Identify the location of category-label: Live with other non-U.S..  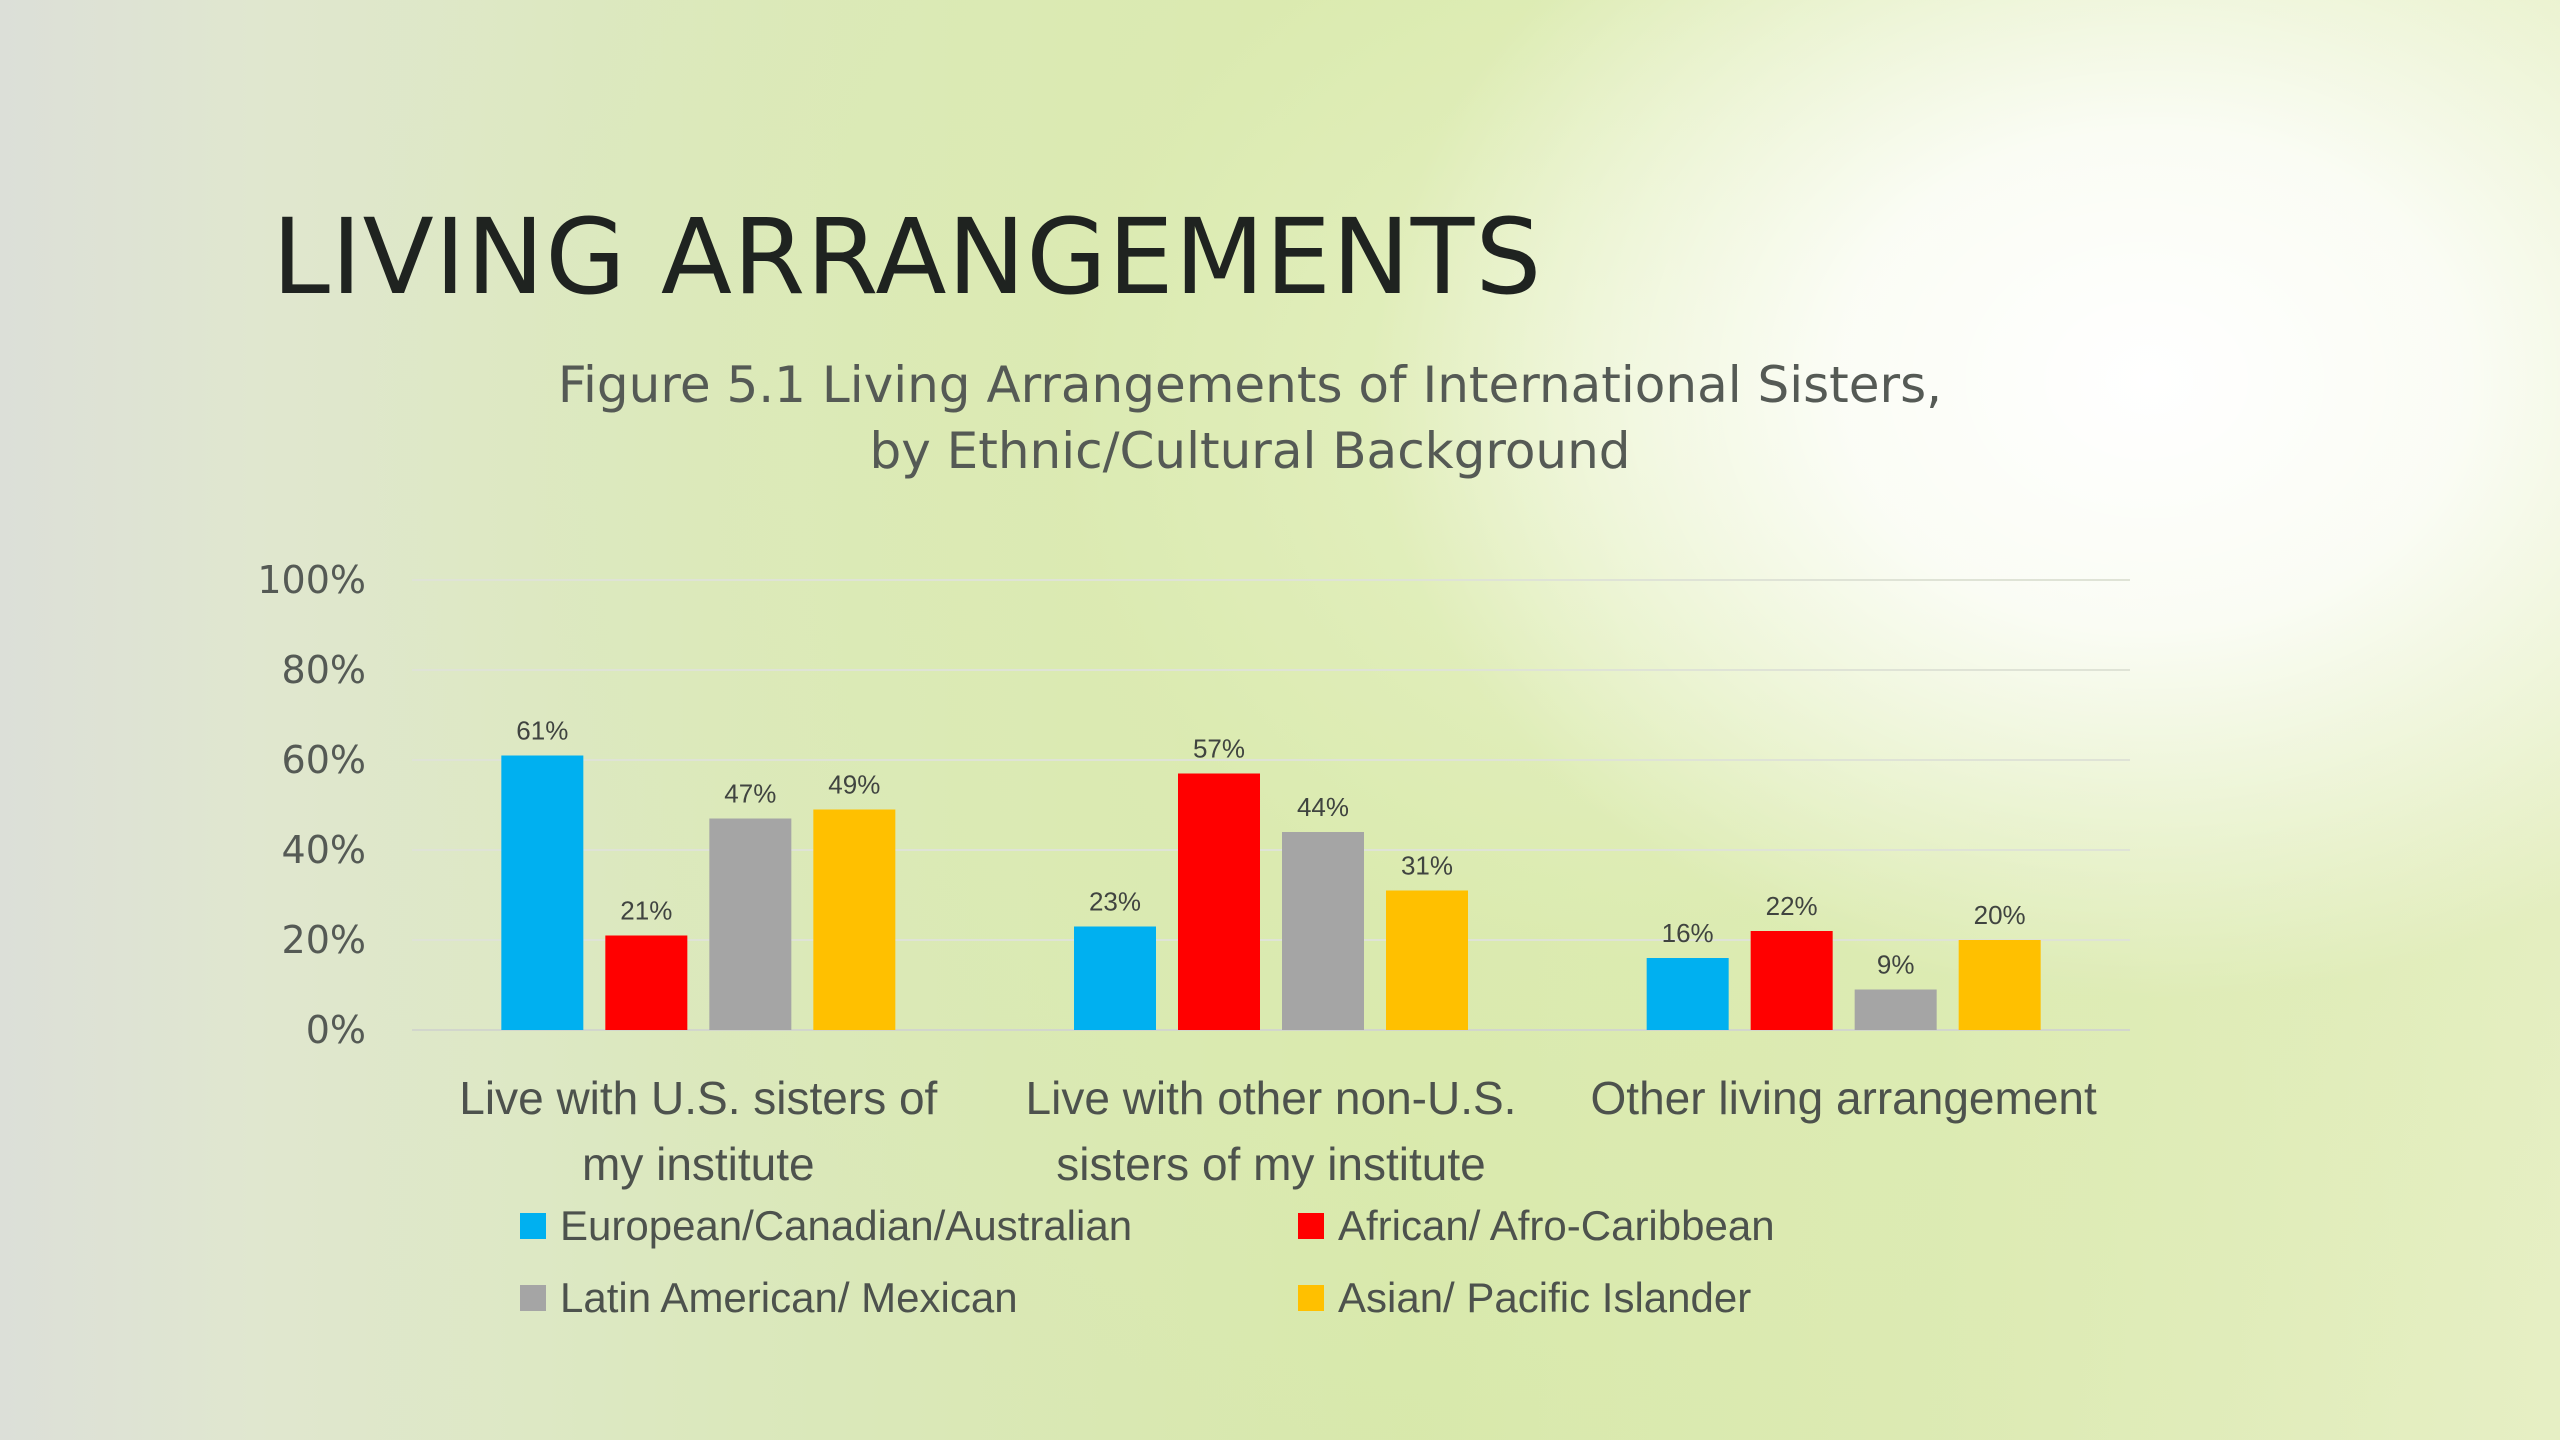
(1271, 1098).